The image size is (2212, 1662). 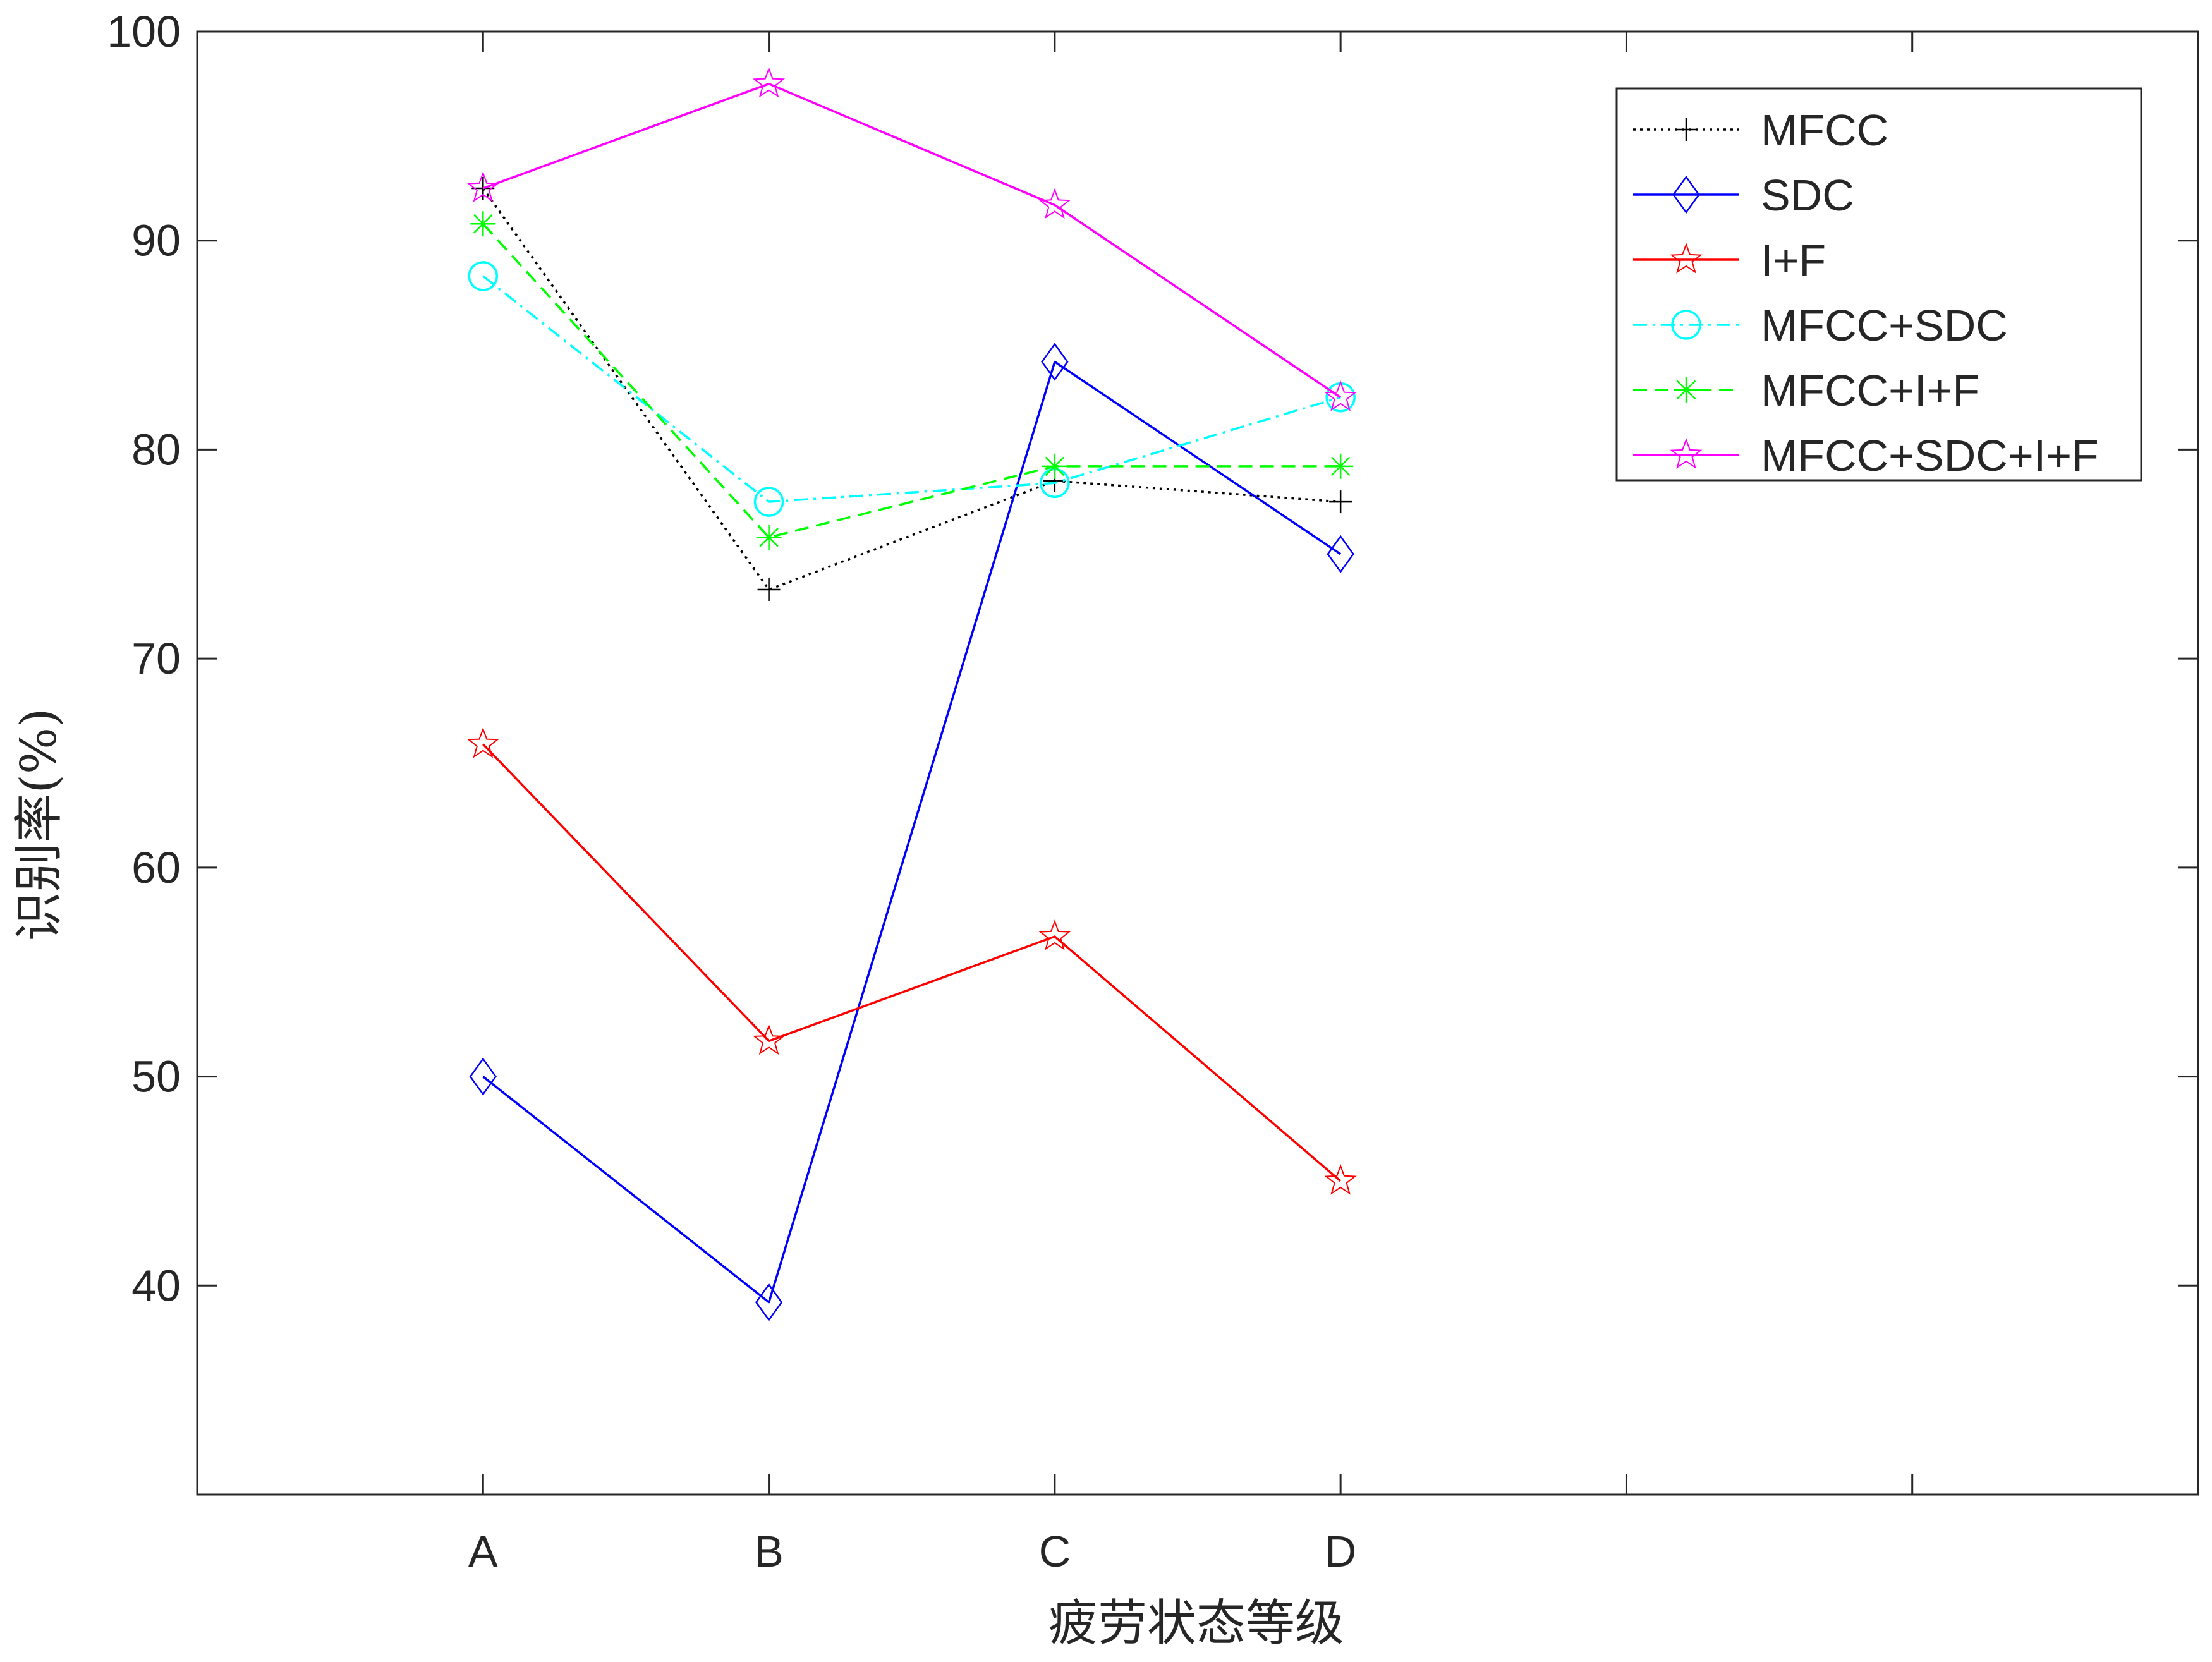 I want to click on legend-label: I+F, so click(x=1793, y=260).